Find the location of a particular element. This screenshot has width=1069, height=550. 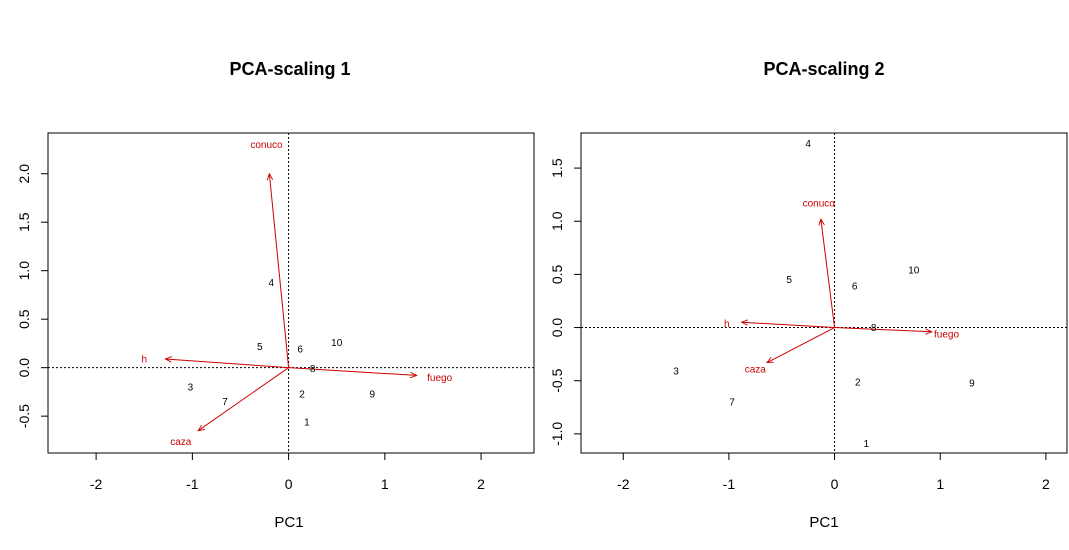

chart-title: PCA-scaling 2 is located at coordinates (823, 69).